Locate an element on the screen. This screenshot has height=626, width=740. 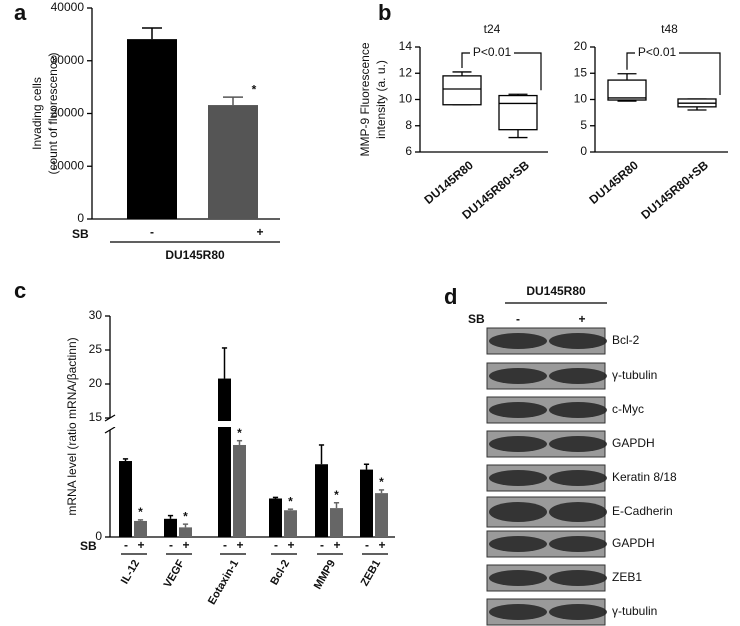
y-tick-label: 30000 is located at coordinates (68, 60).